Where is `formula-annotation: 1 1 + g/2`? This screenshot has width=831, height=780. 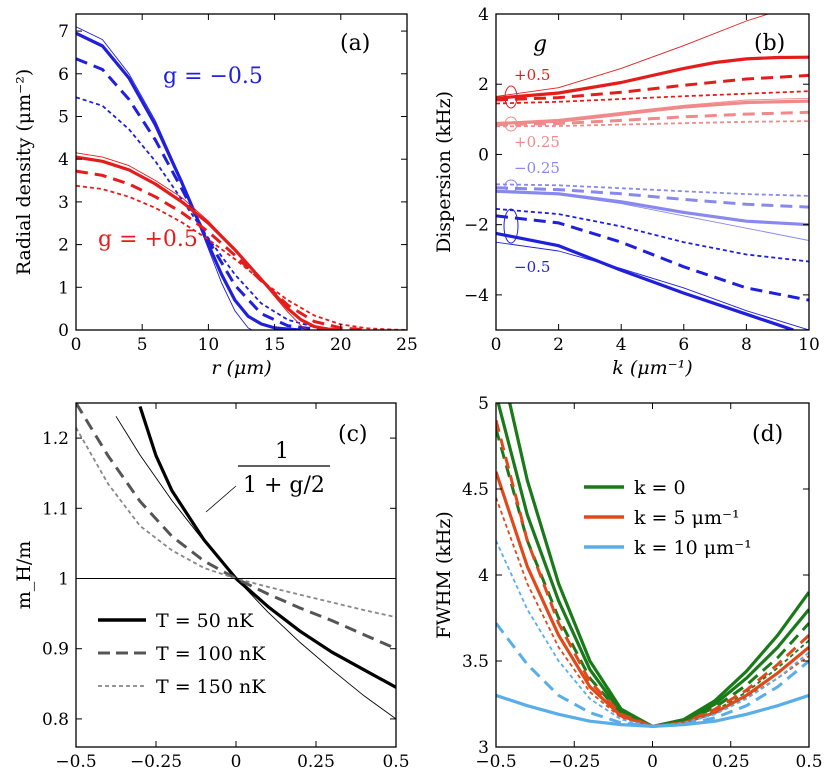
formula-annotation: 1 1 + g/2 is located at coordinates (267, 476).